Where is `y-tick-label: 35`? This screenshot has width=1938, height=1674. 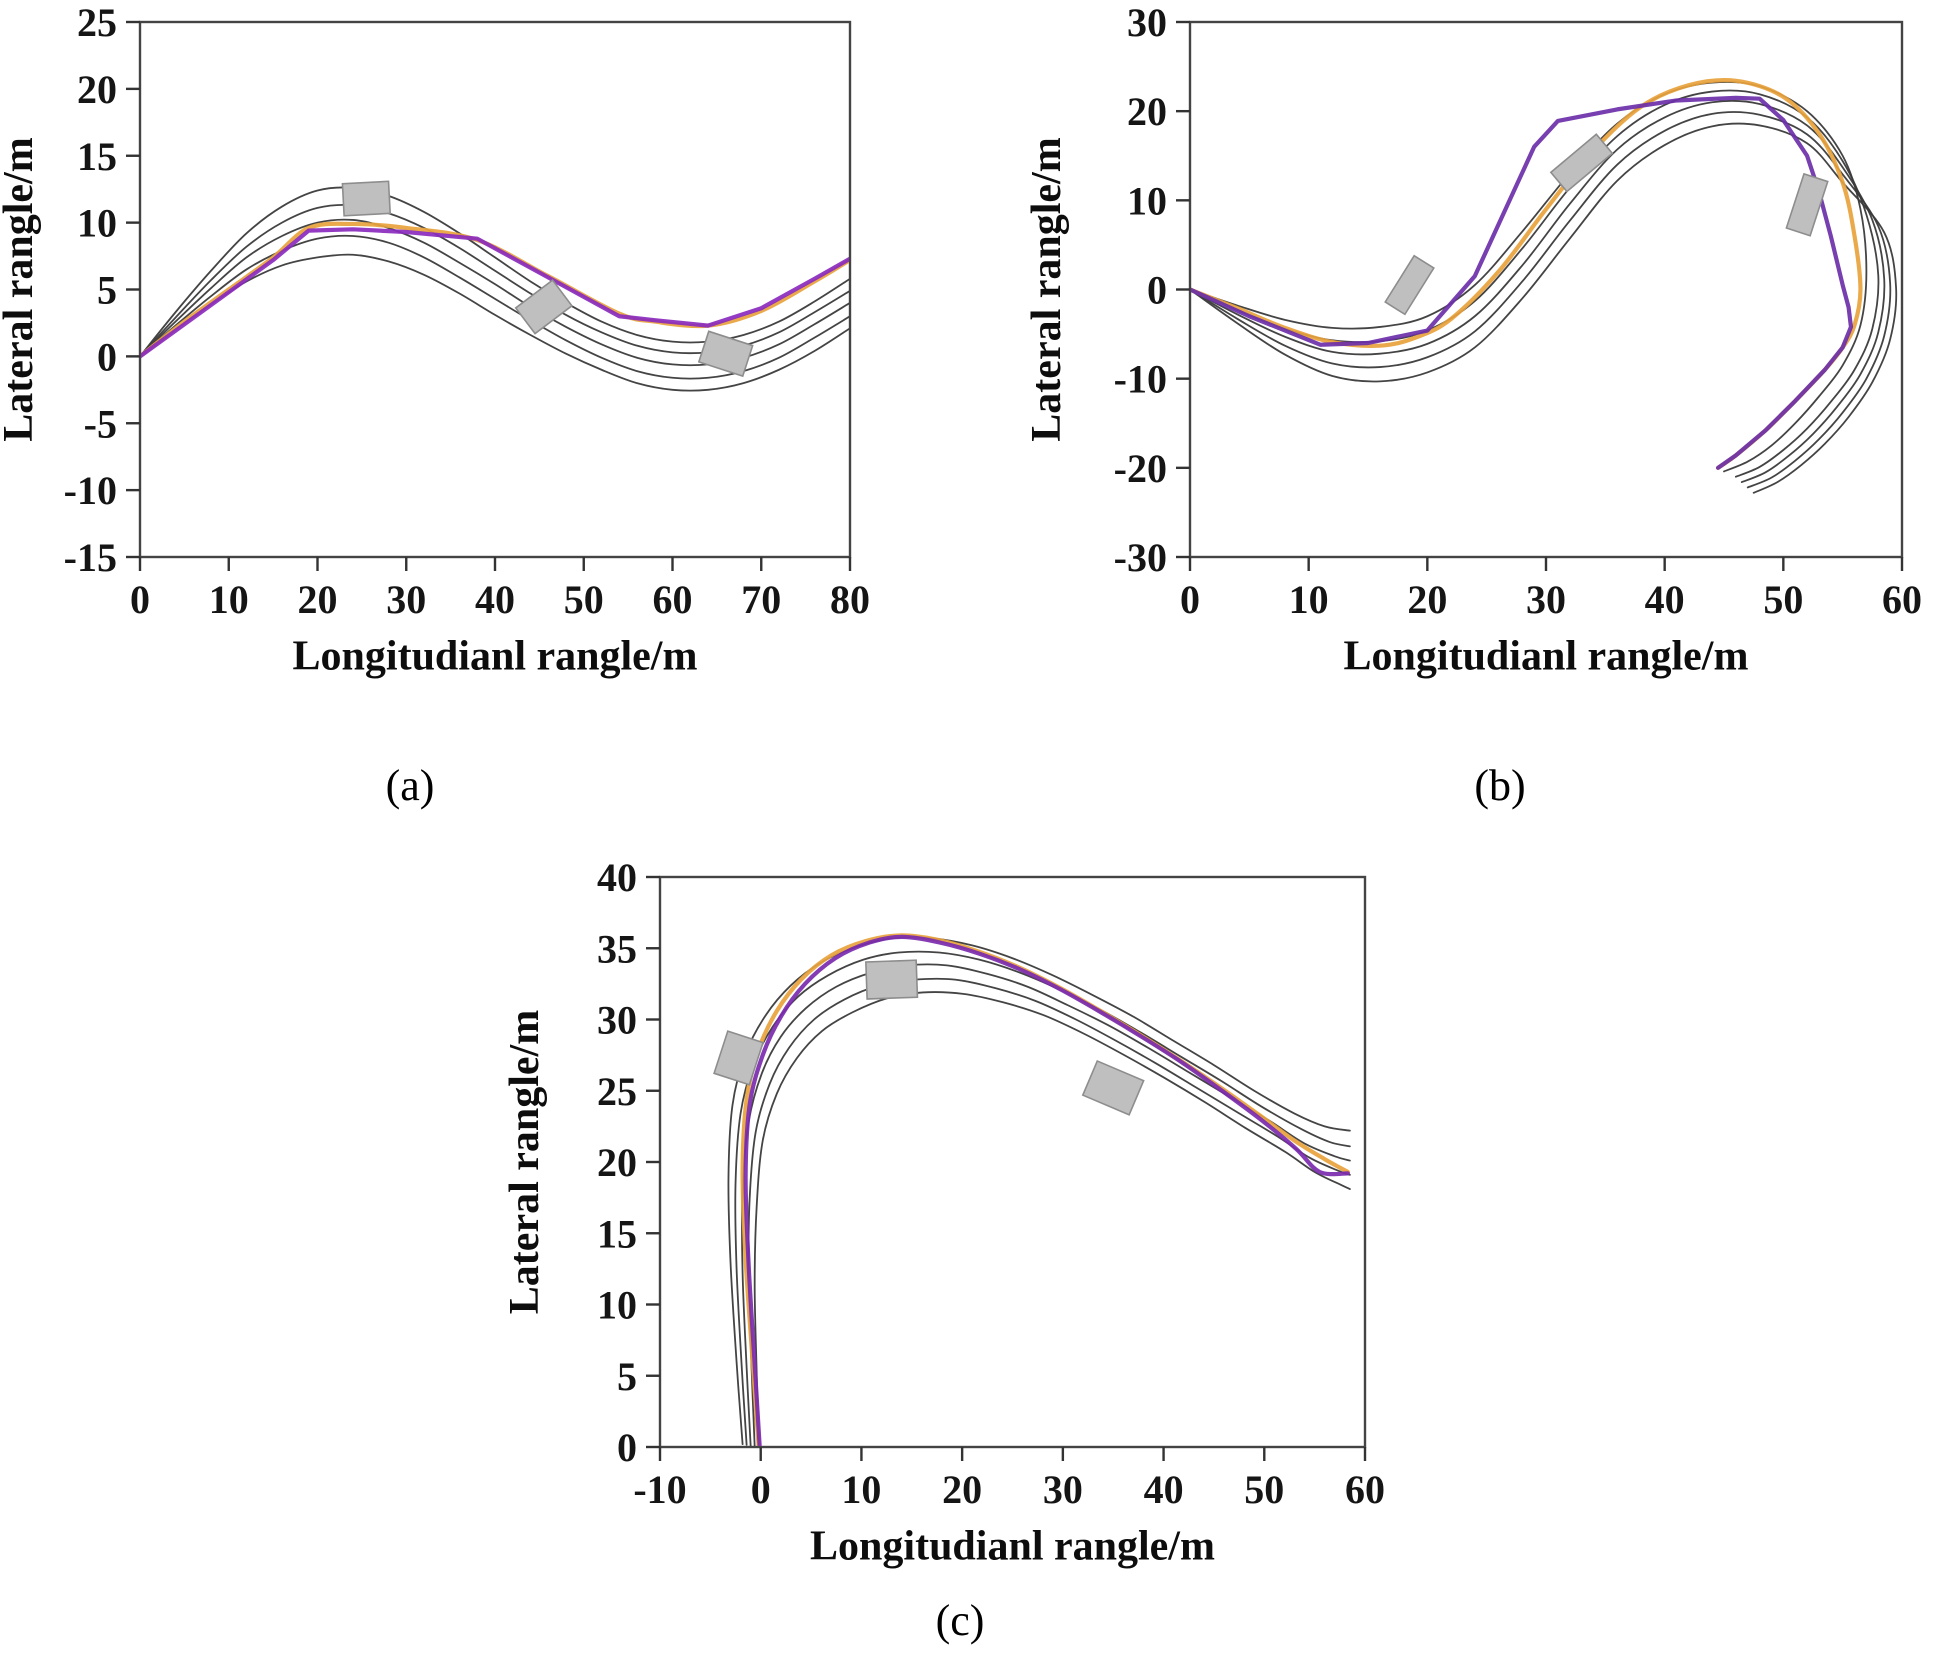 y-tick-label: 35 is located at coordinates (617, 948).